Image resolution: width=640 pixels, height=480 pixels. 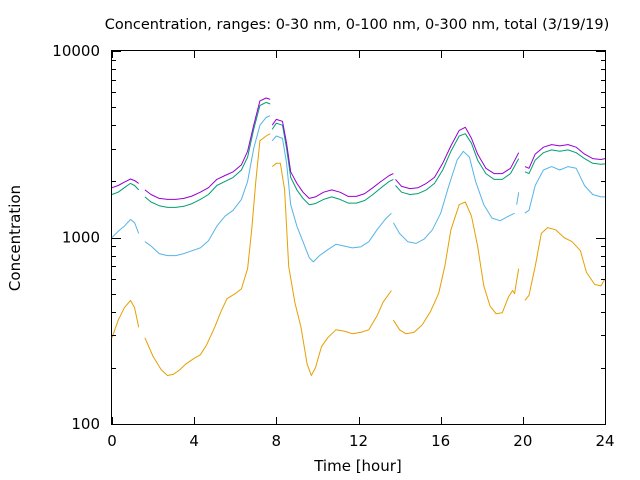 What do you see at coordinates (194, 441) in the screenshot?
I see `x-tick-label: 4` at bounding box center [194, 441].